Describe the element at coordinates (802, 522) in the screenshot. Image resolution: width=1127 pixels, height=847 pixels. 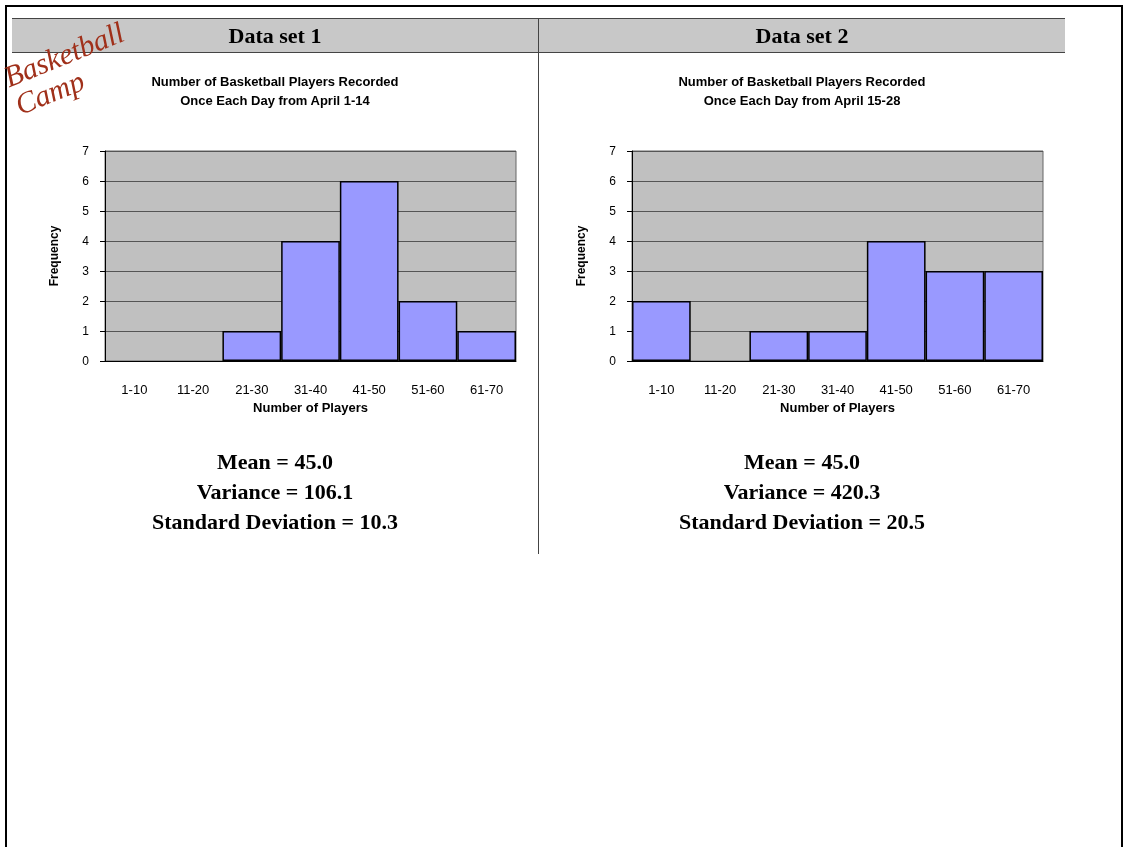
I see `text: Standard Deviation = 20.5` at that location.